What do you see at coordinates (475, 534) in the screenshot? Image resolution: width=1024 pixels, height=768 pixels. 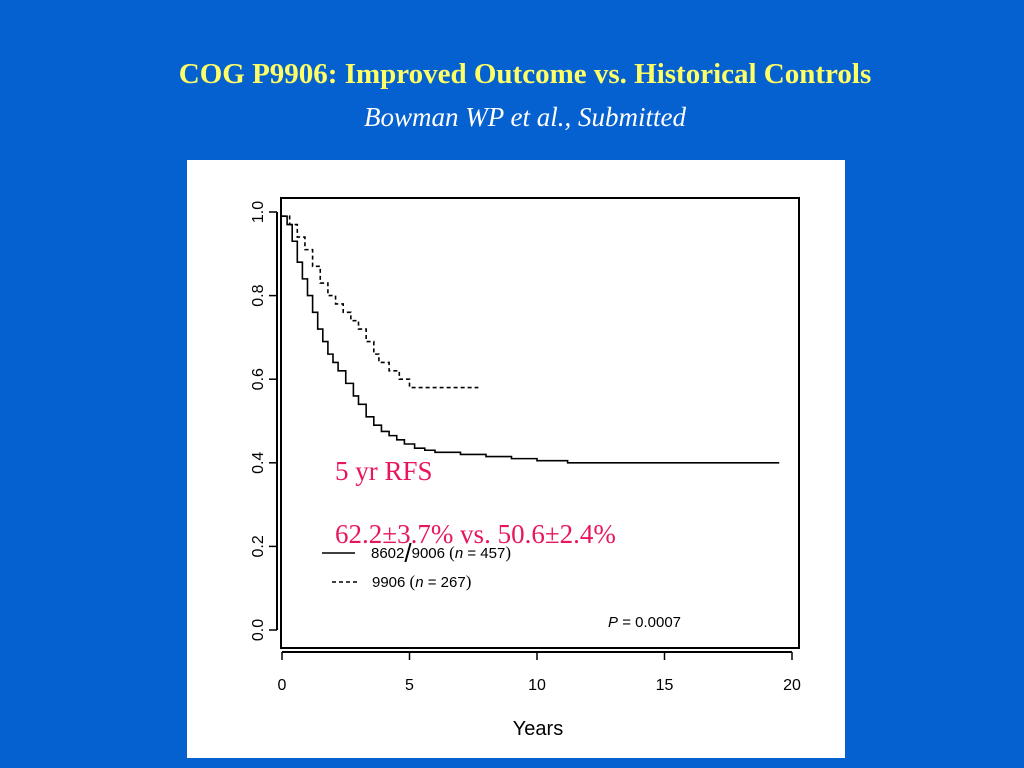 I see `rfs-values: 62.2±3.7% vs. 50.6±2.4%` at bounding box center [475, 534].